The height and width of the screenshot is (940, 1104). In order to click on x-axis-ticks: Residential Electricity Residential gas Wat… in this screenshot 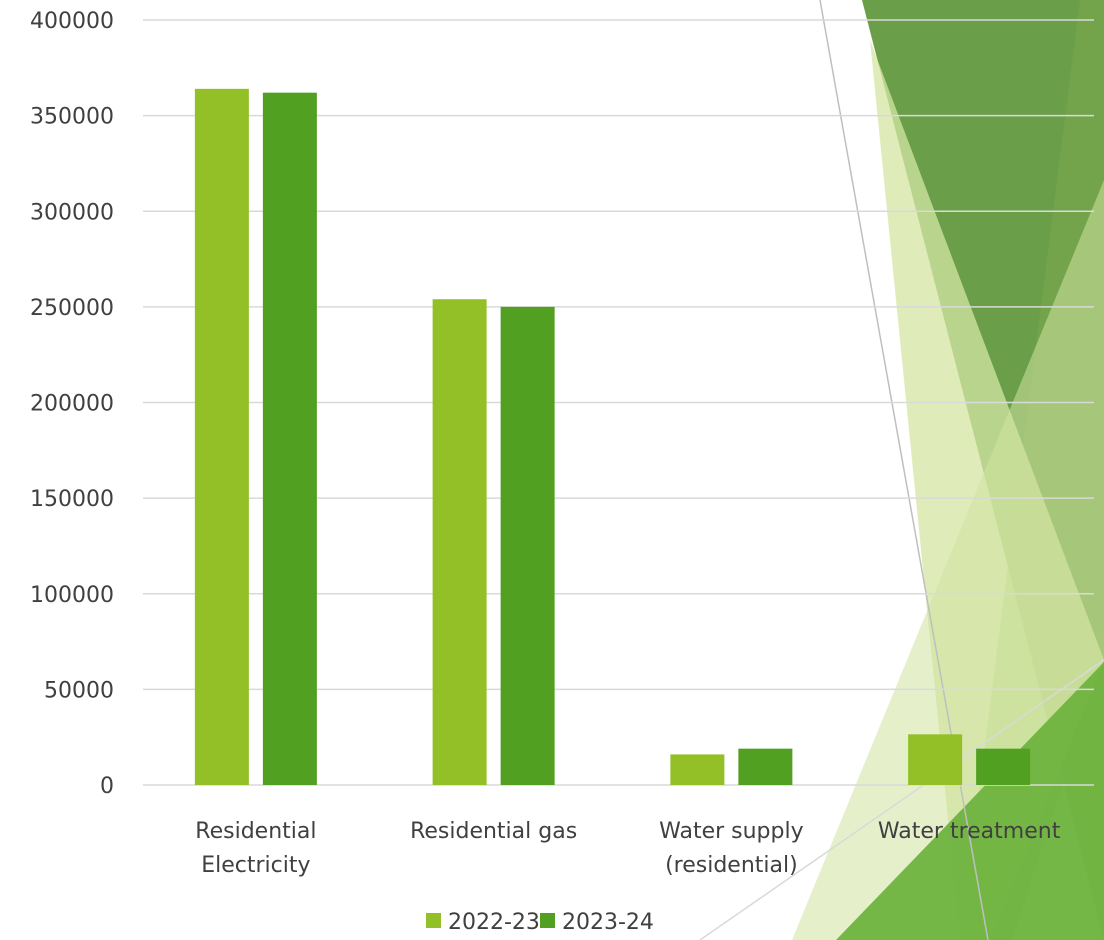, I will do `click(627, 848)`.